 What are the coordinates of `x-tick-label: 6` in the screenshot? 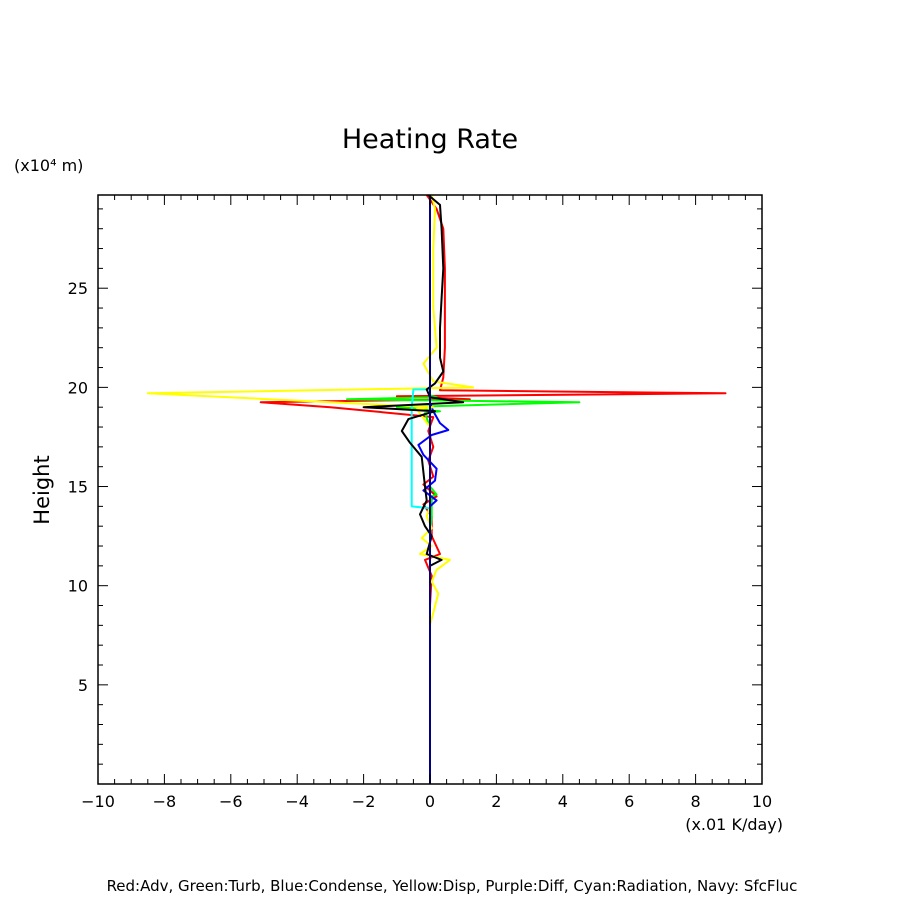 It's located at (629, 801).